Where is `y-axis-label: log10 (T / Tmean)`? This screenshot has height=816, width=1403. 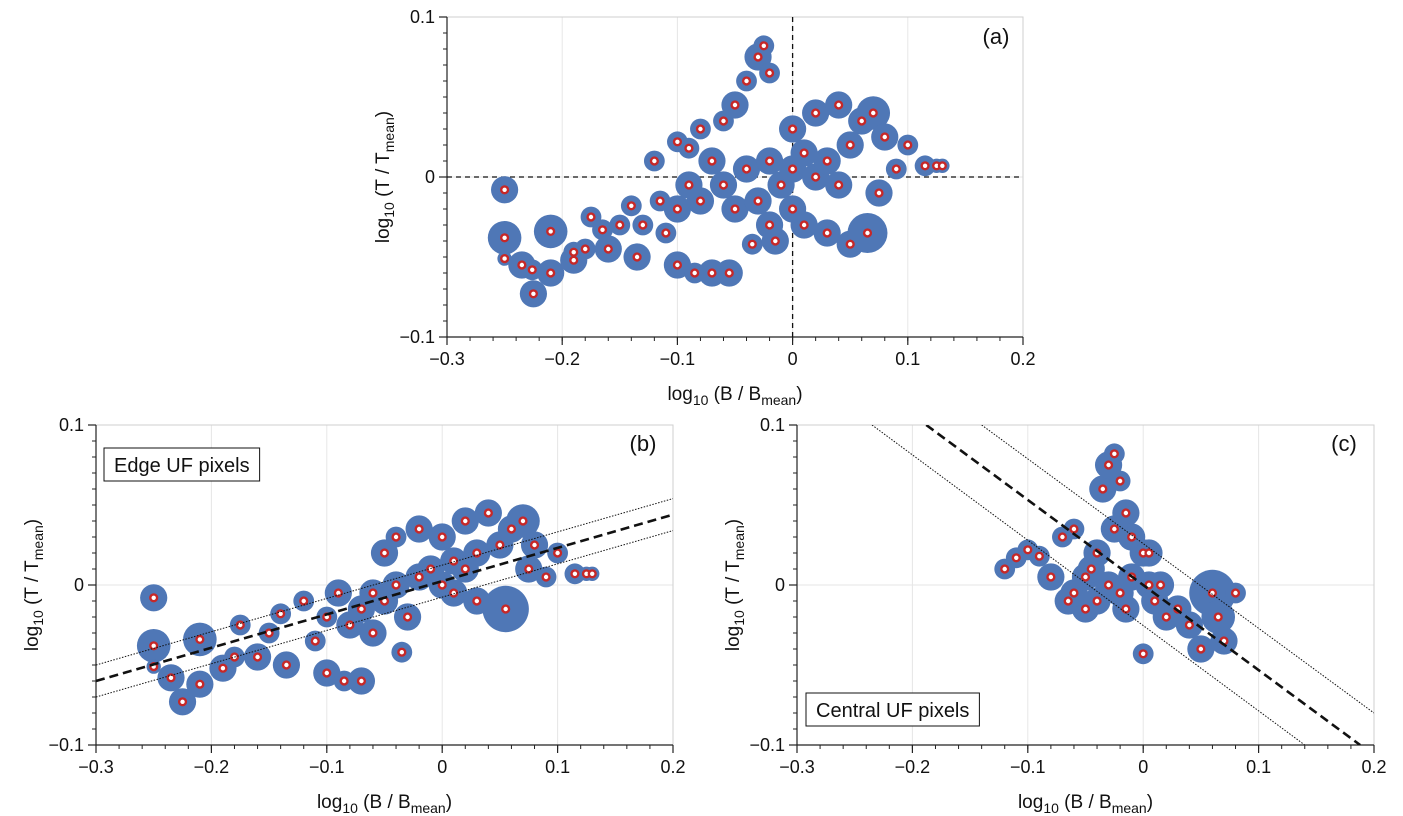 y-axis-label: log10 (T / Tmean) is located at coordinates (385, 177).